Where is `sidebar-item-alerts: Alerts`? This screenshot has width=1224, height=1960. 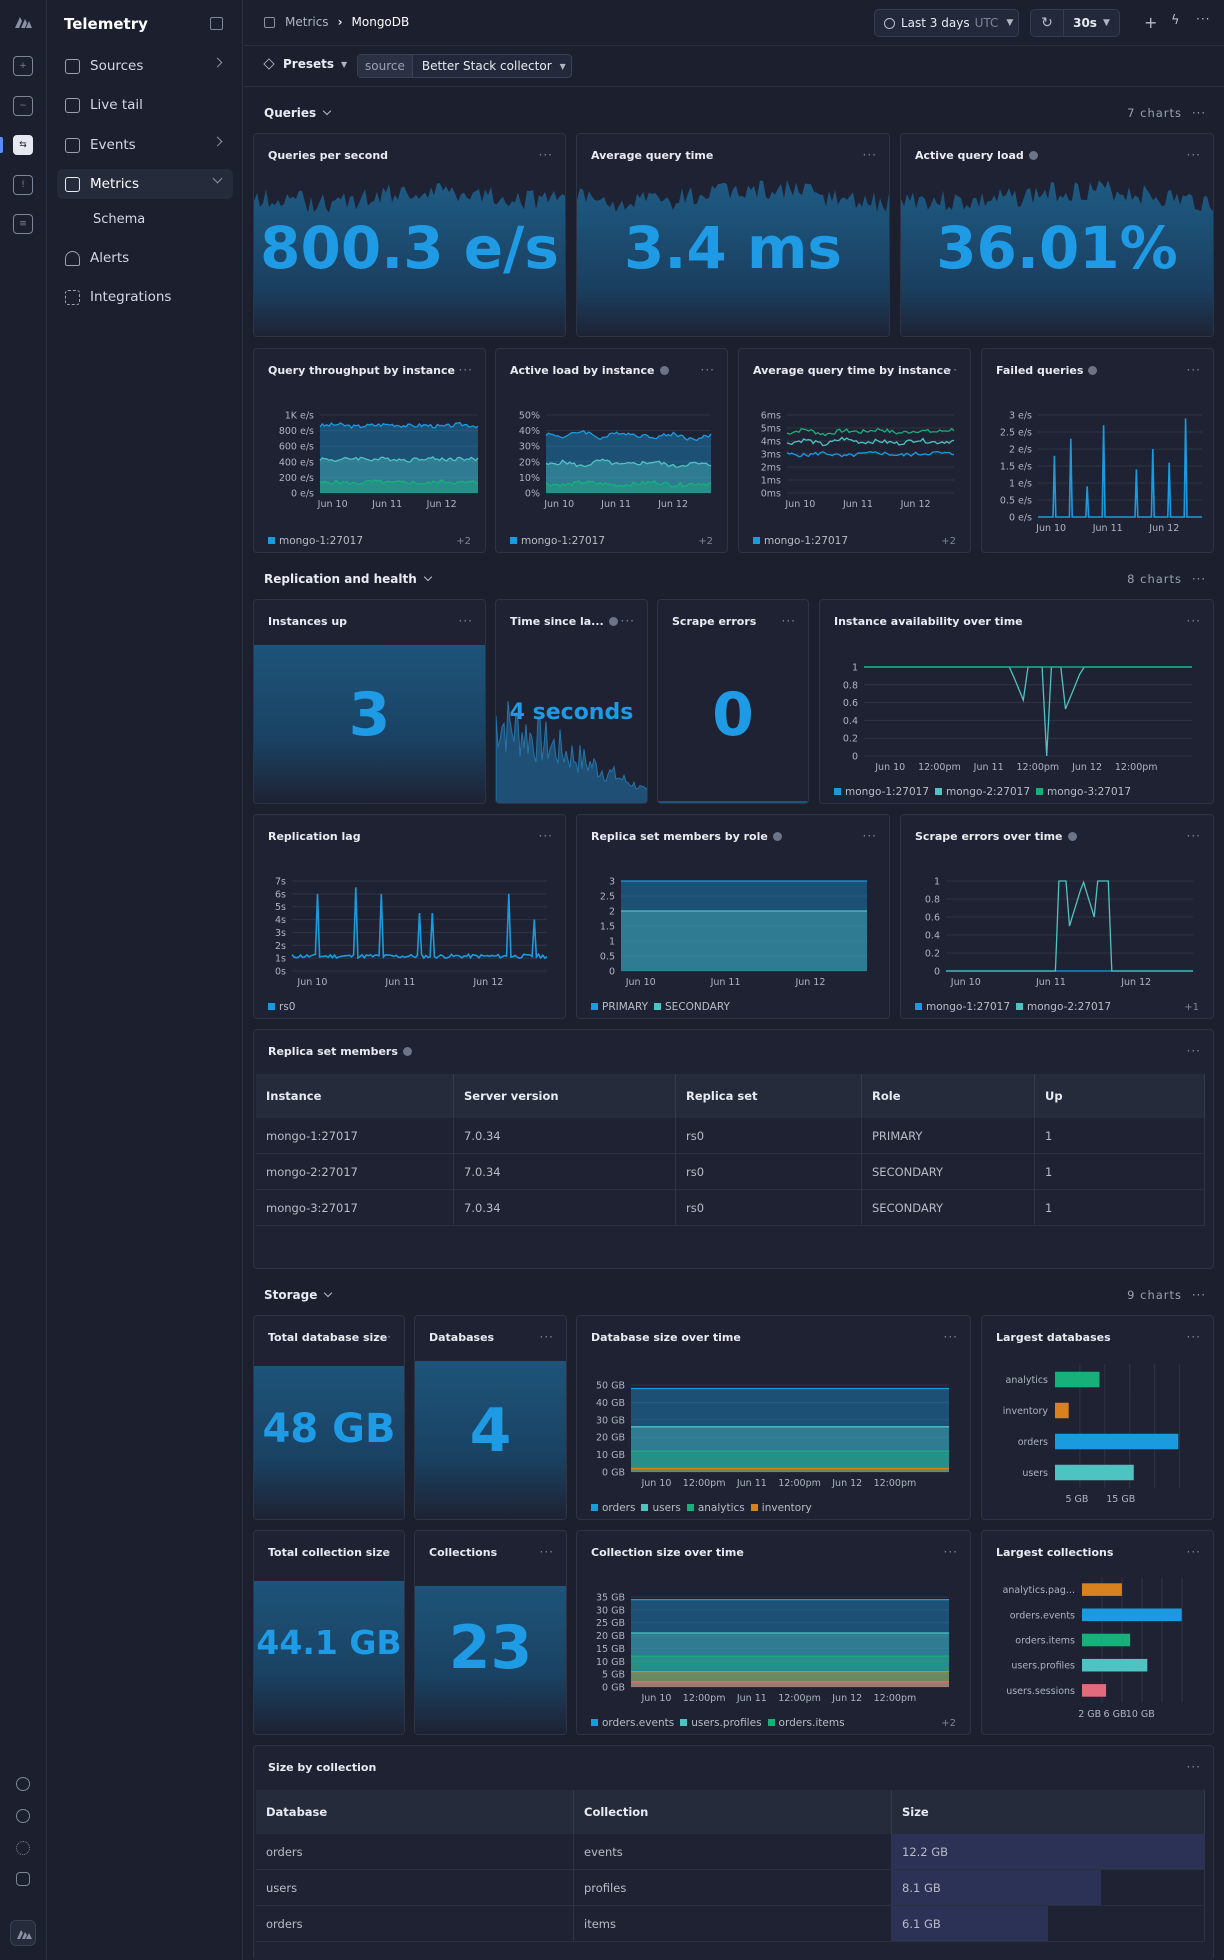
sidebar-item-alerts: Alerts is located at coordinates (145, 258).